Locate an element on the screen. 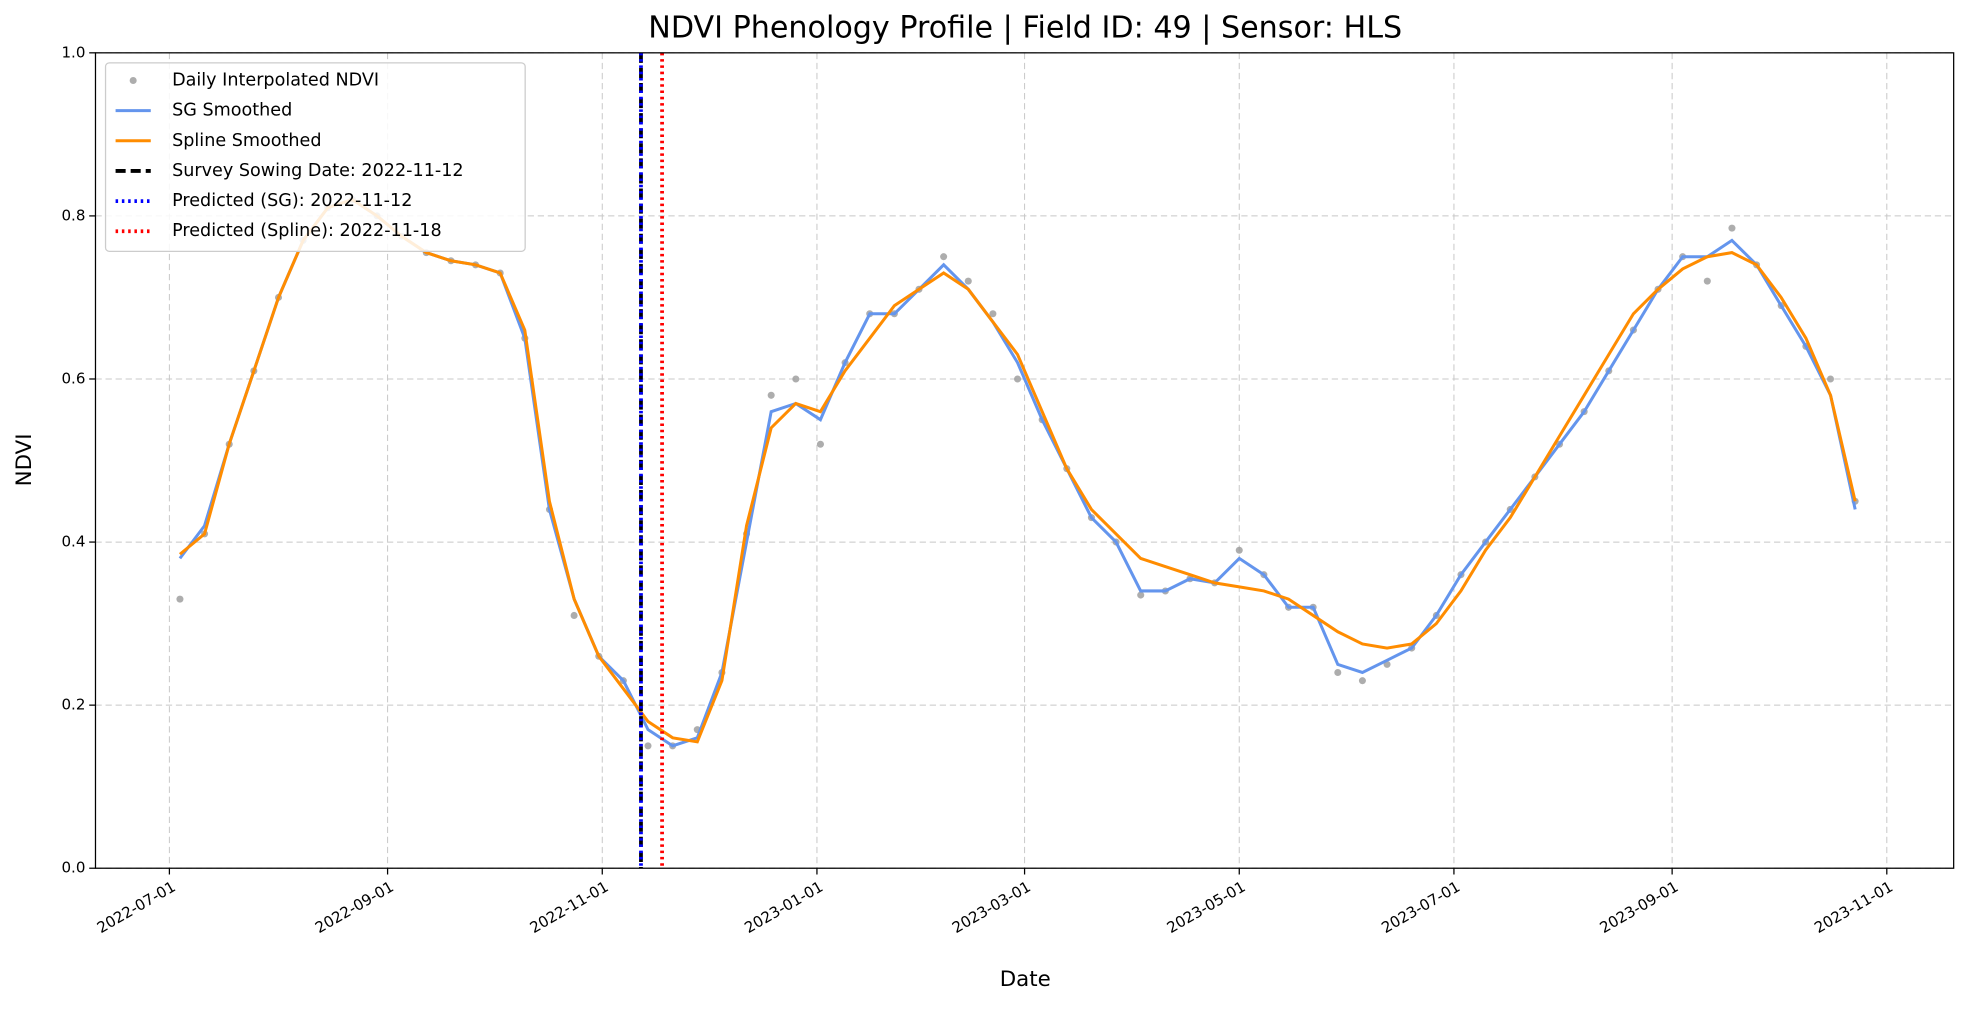 The image size is (1970, 1009). x-tick-label: 2022-09-01 is located at coordinates (354, 907).